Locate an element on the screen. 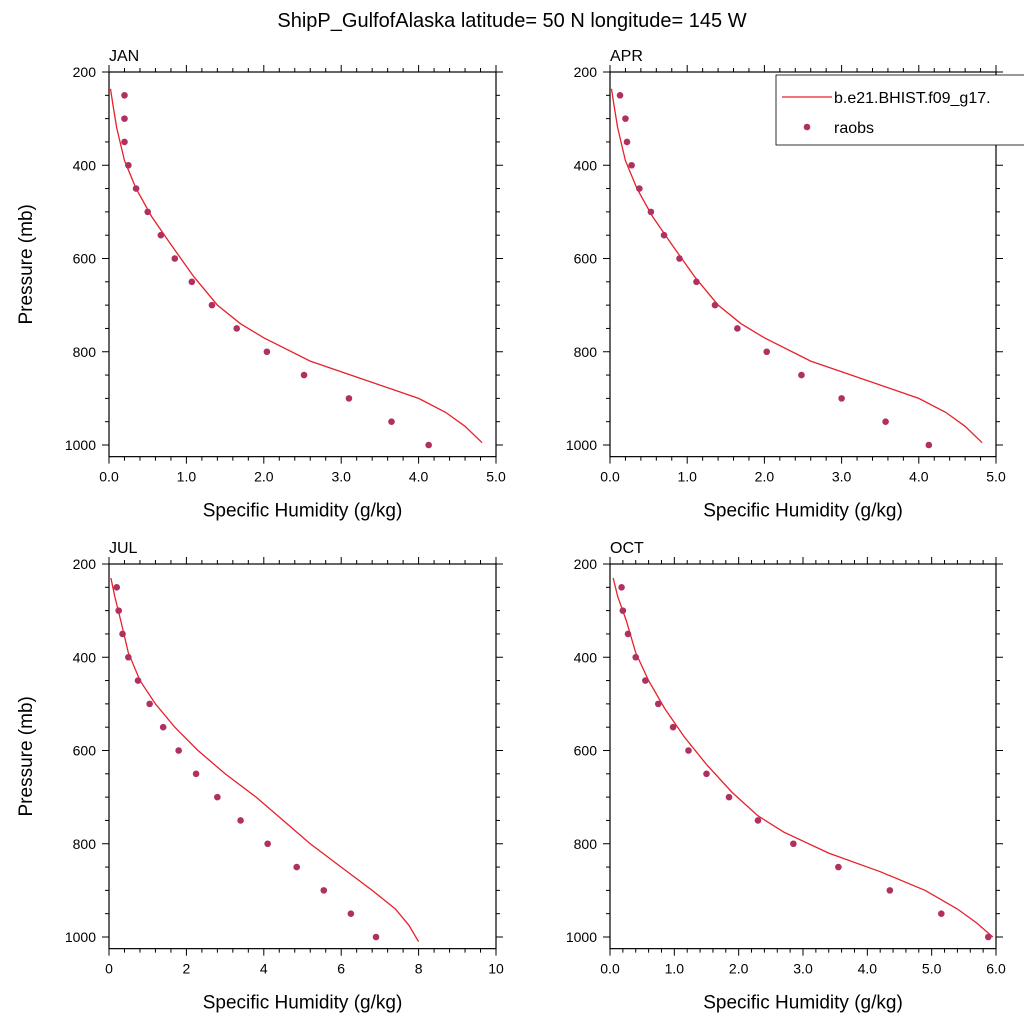 The width and height of the screenshot is (1024, 1024). legend-marker-swatch is located at coordinates (807, 127).